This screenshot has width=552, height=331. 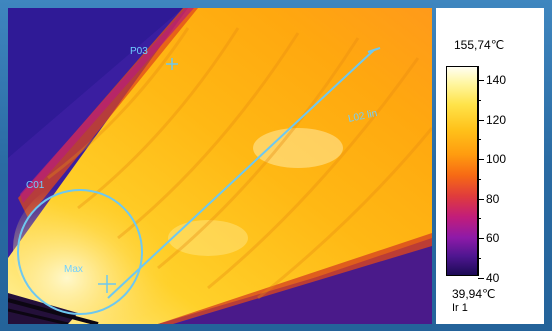 I want to click on point-marker-label: P03, so click(x=139, y=51).